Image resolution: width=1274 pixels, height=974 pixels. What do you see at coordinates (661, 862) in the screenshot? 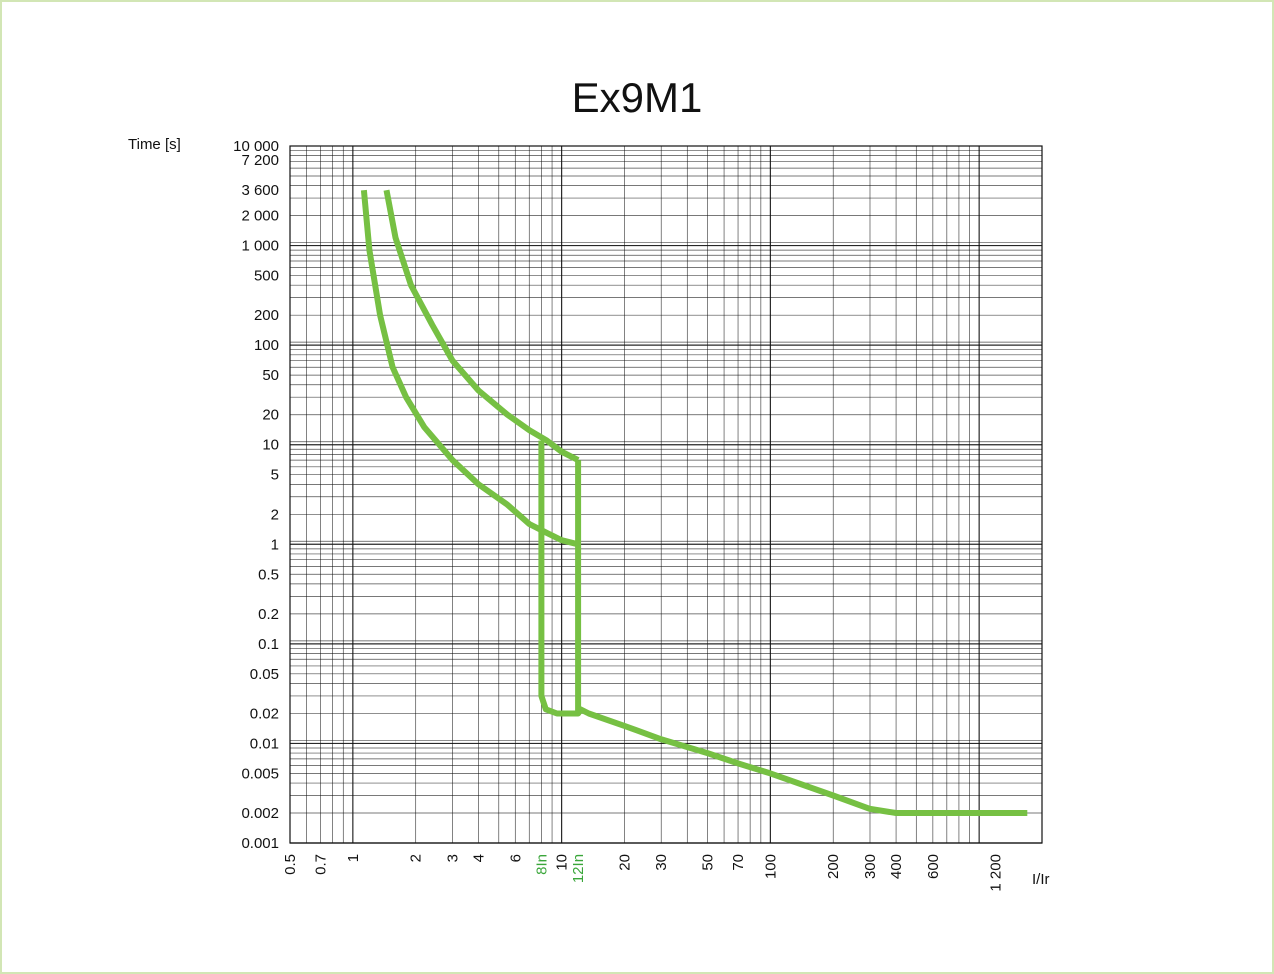
I see `x-tick-label: 30` at bounding box center [661, 862].